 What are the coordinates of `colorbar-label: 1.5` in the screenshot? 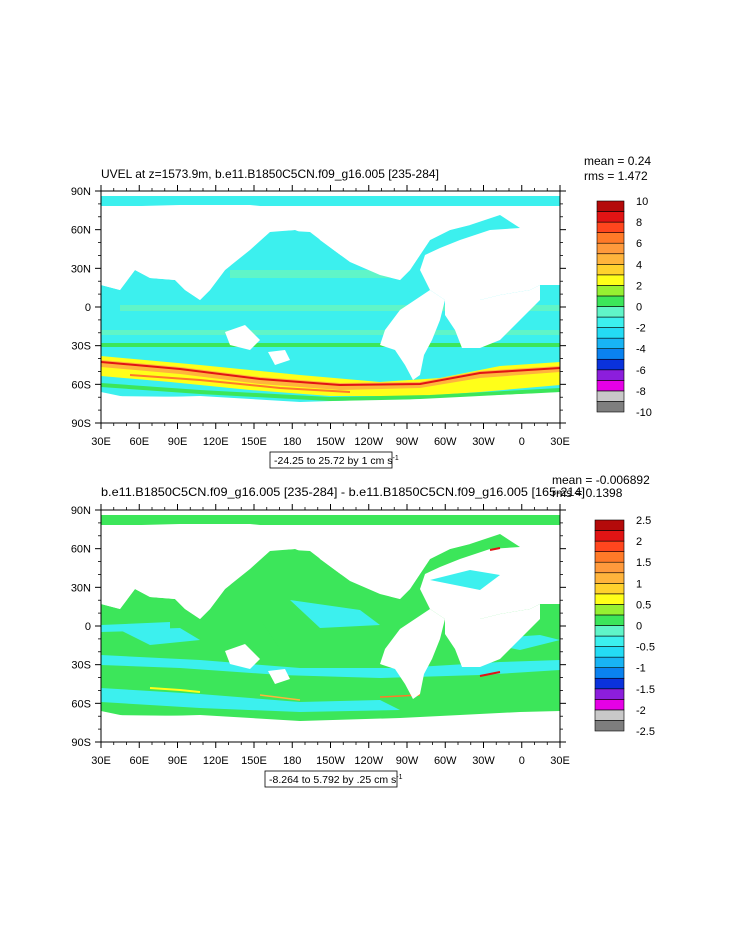 It's located at (643, 563).